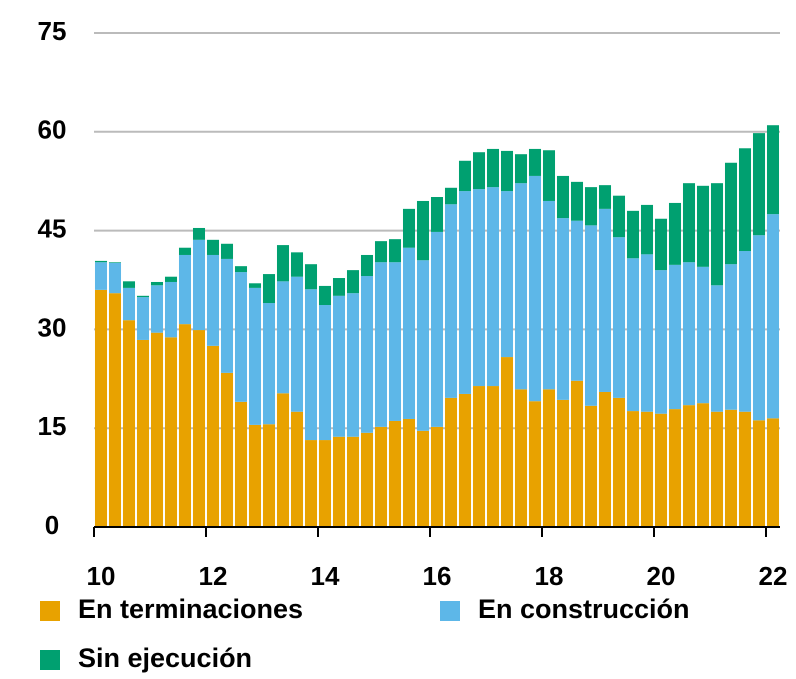 This screenshot has width=796, height=679. What do you see at coordinates (52, 228) in the screenshot?
I see `y-tick-label: 45` at bounding box center [52, 228].